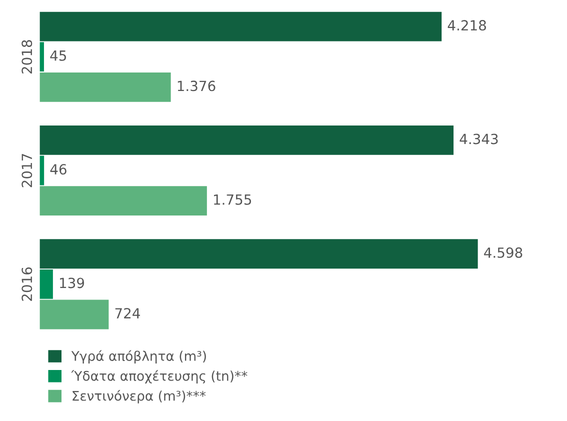 The width and height of the screenshot is (567, 421). I want to click on data-label: 1.755, so click(233, 199).